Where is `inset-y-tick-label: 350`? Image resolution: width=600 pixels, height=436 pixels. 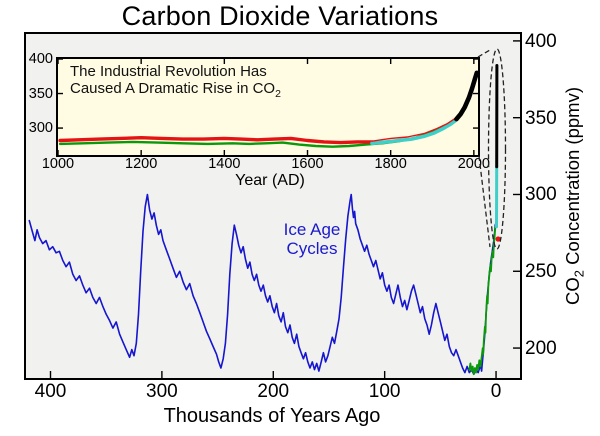 inset-y-tick-label: 350 is located at coordinates (40, 93).